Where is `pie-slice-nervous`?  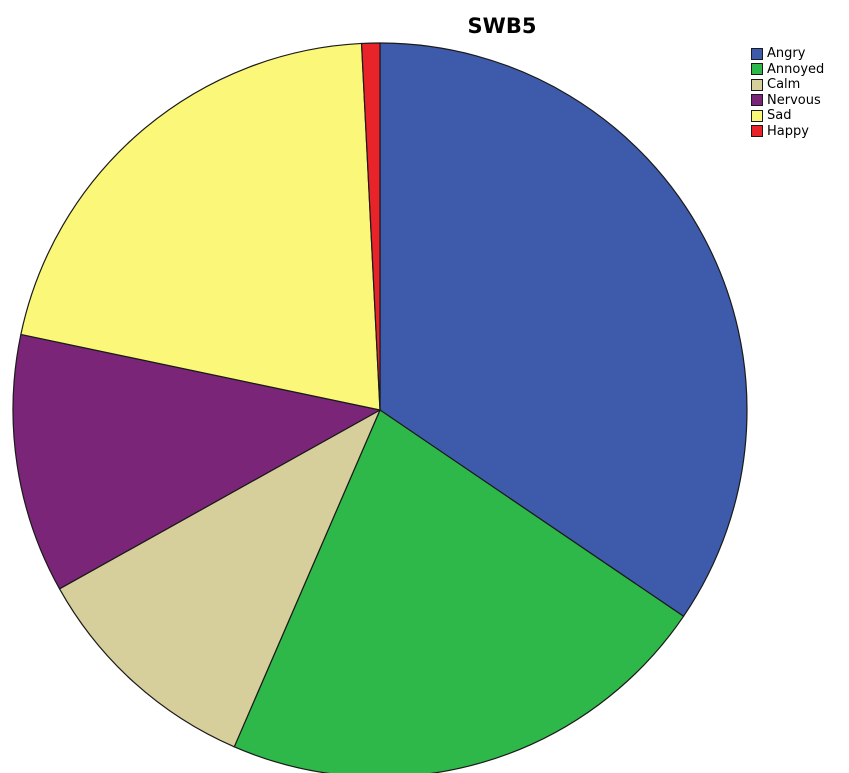 pie-slice-nervous is located at coordinates (196, 461).